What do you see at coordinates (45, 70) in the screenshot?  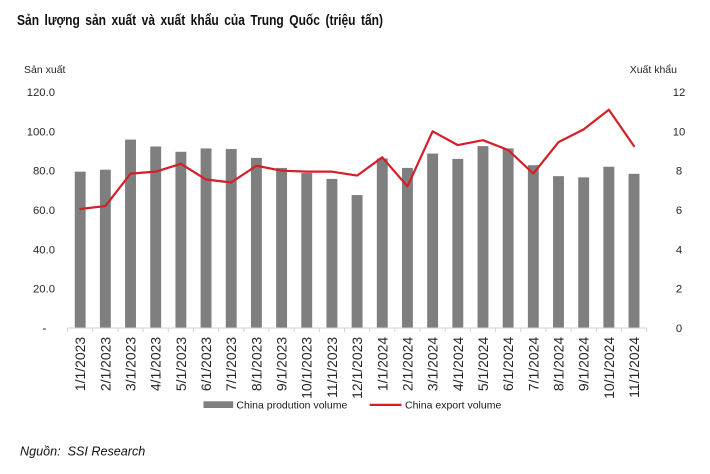 I see `svg-text: Sản xuất` at bounding box center [45, 70].